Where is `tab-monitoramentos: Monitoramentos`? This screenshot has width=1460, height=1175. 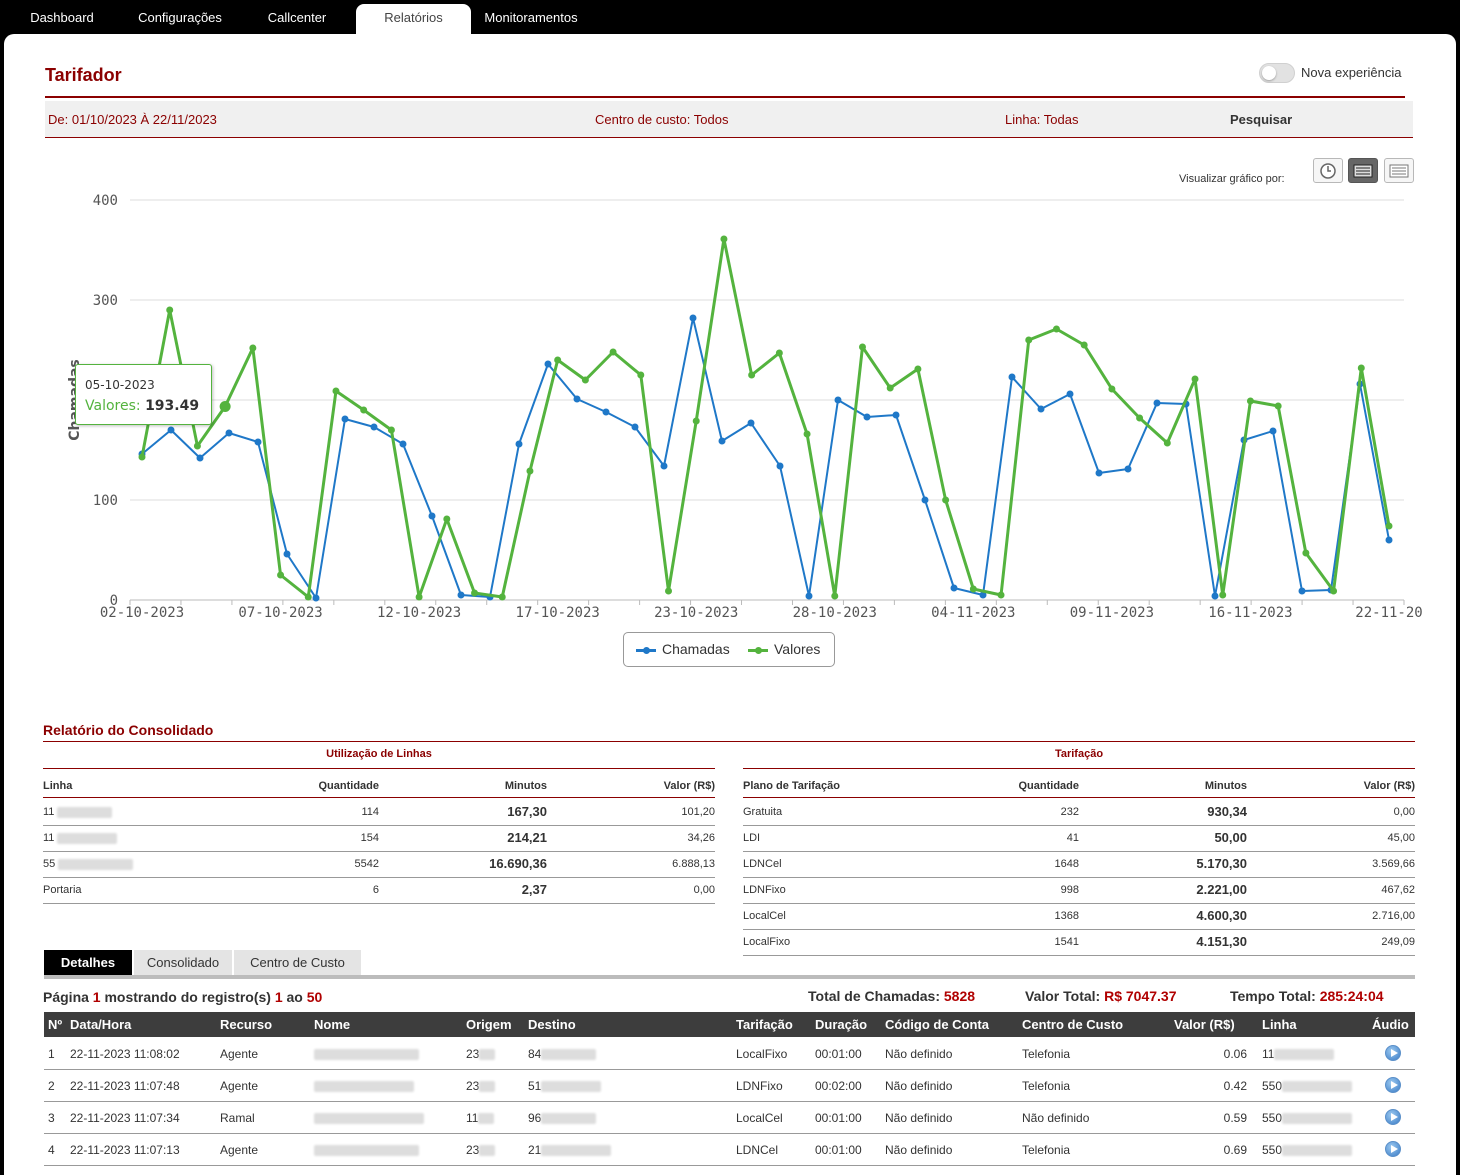
tab-monitoramentos: Monitoramentos is located at coordinates (531, 17).